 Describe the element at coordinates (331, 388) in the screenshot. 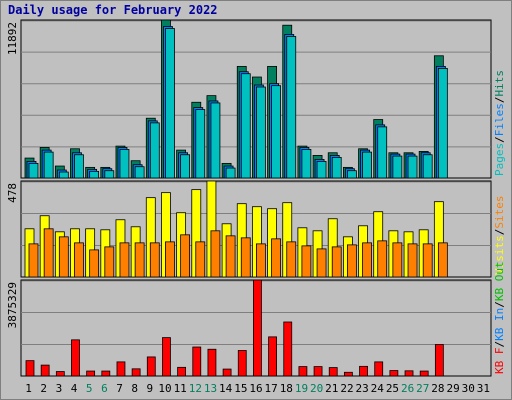

I see `day-label: 21` at that location.